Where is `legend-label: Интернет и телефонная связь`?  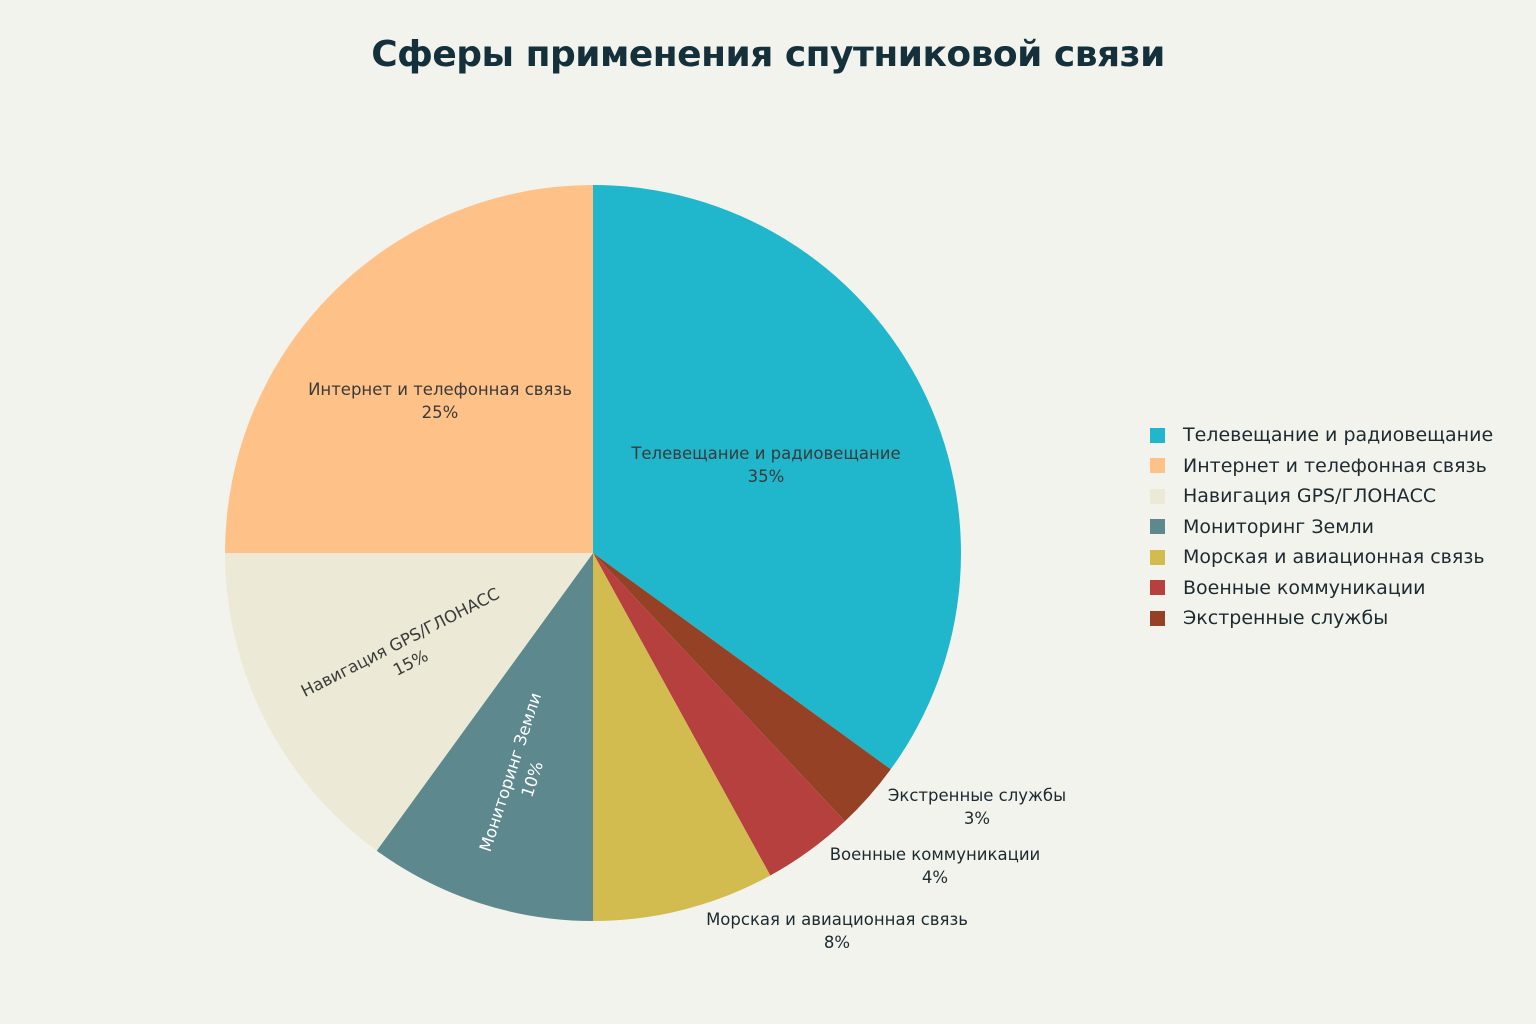 legend-label: Интернет и телефонная связь is located at coordinates (1335, 465).